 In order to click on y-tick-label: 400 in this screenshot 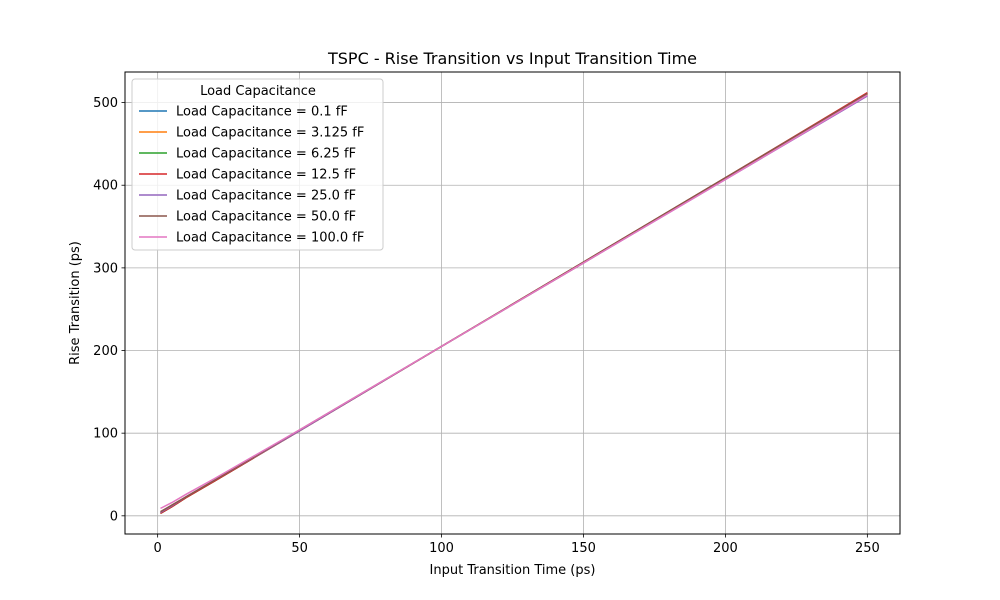, I will do `click(105, 186)`.